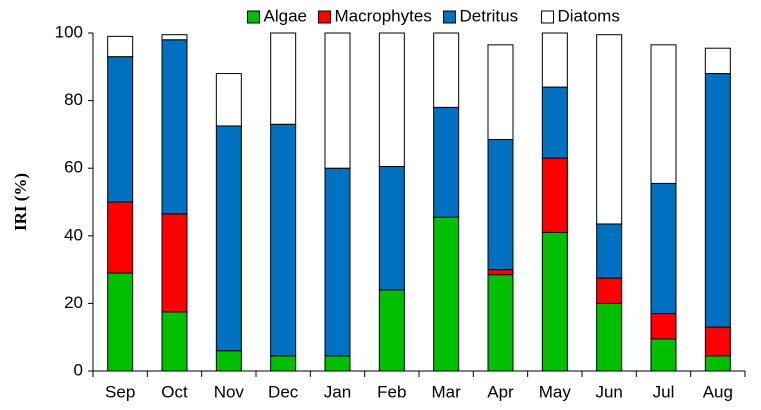  What do you see at coordinates (120, 391) in the screenshot?
I see `x-tick-label: Sep` at bounding box center [120, 391].